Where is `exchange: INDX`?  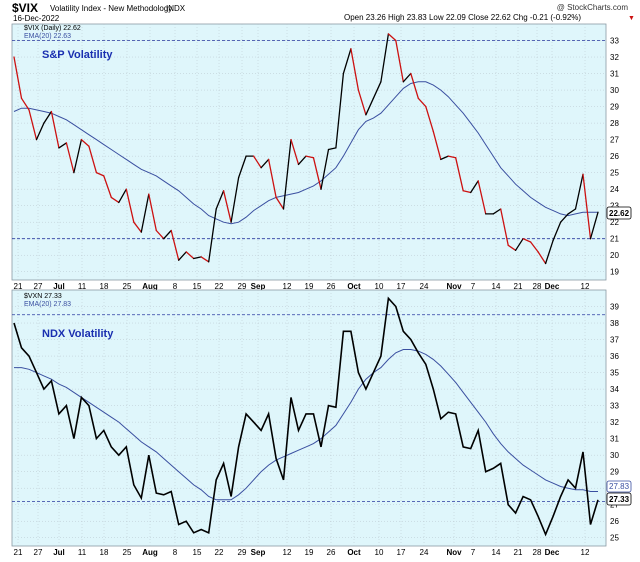 exchange: INDX is located at coordinates (176, 8).